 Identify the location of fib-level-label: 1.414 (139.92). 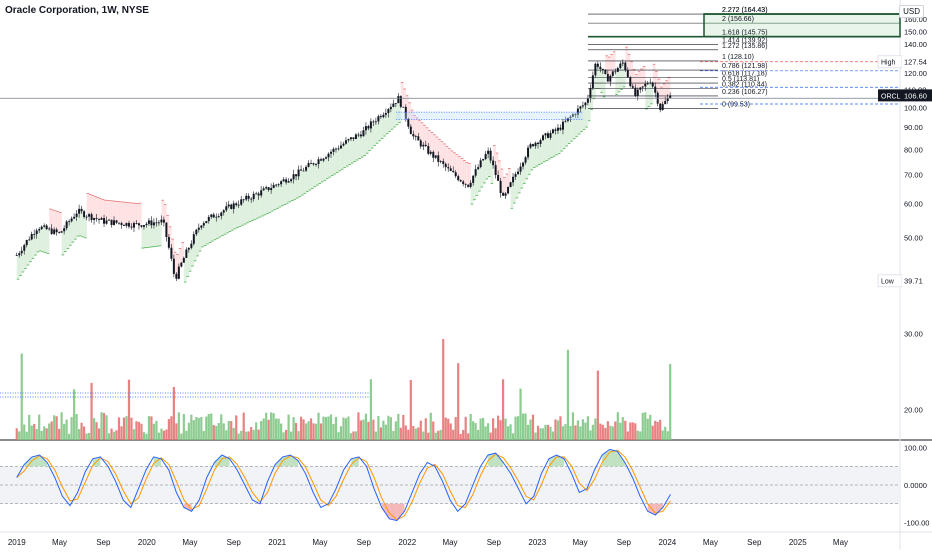
(745, 40).